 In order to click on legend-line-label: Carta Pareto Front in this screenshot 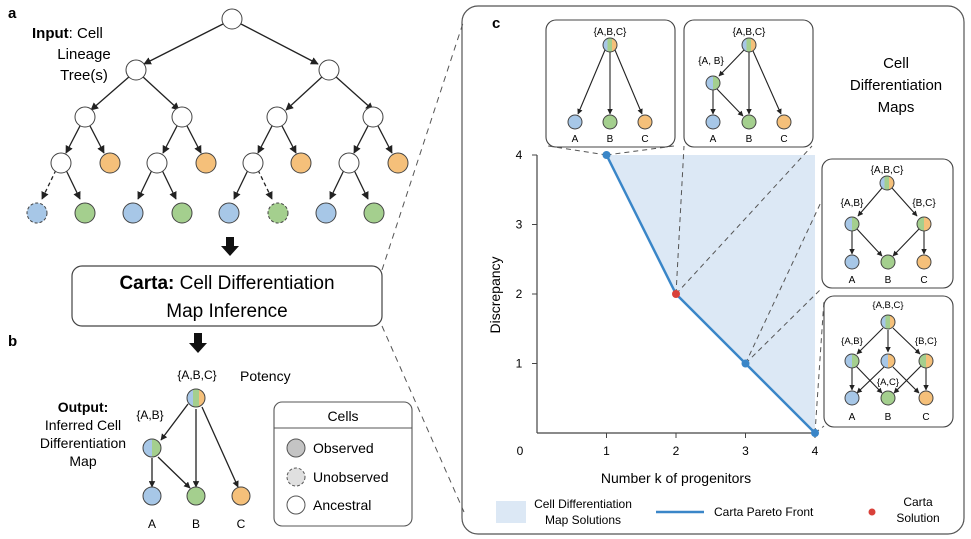, I will do `click(764, 512)`.